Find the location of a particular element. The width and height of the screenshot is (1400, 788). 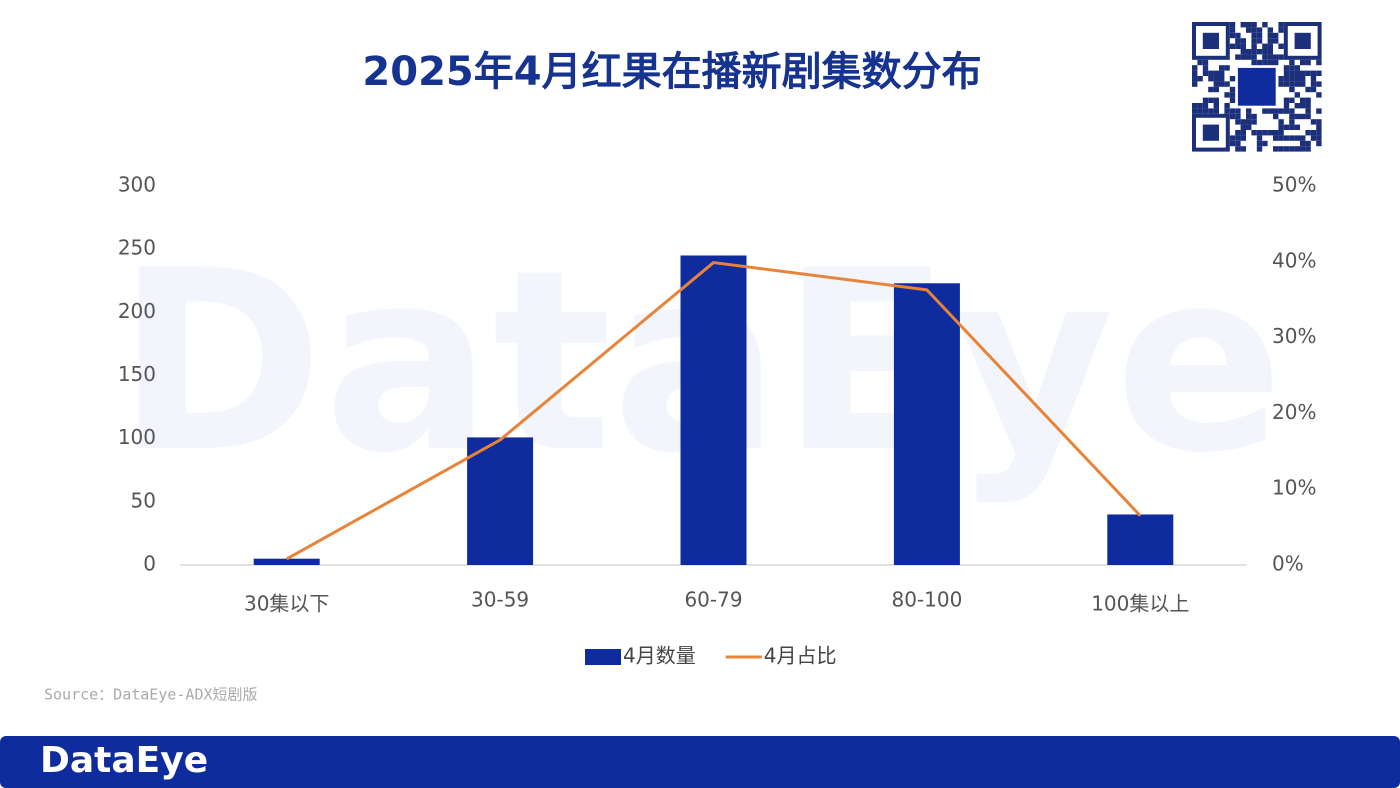

footer-bar is located at coordinates (700, 762).